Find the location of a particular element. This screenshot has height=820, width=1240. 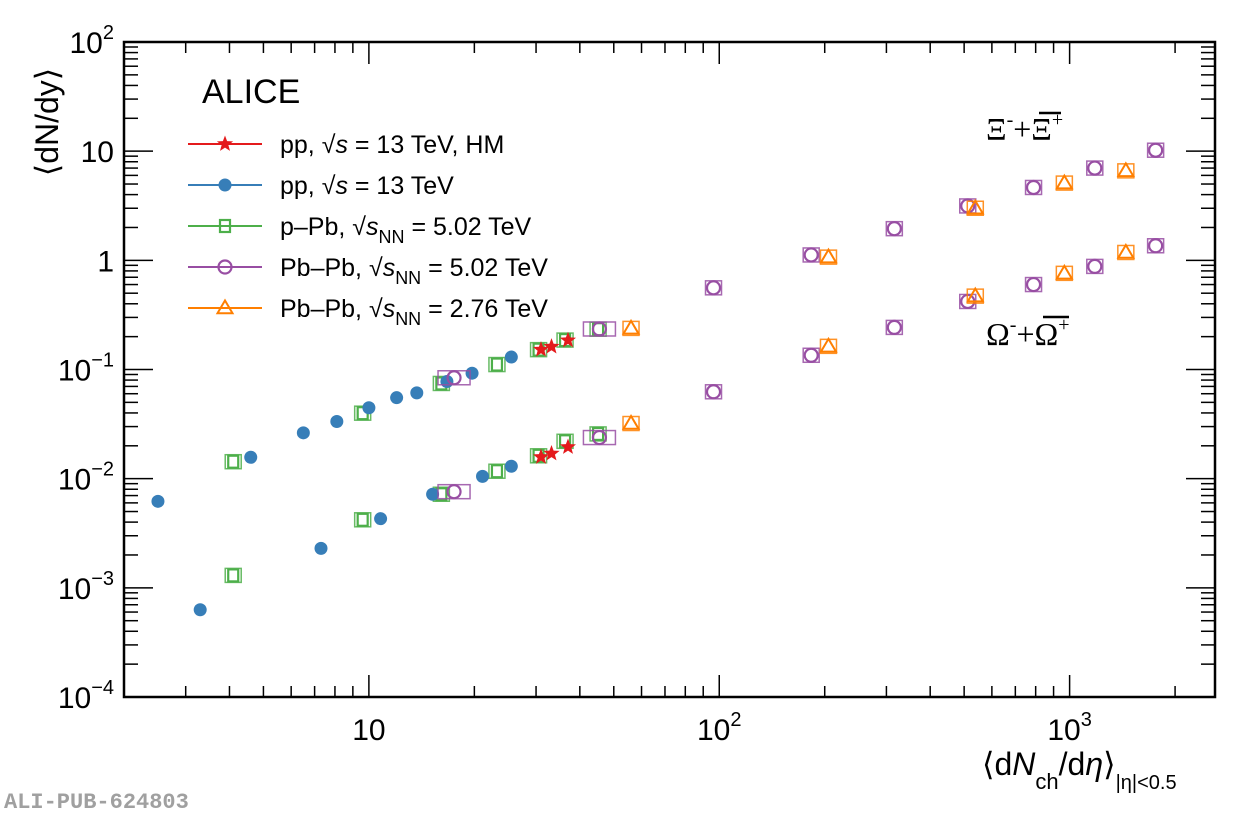

x-tick-labels: 10 10² 10³ is located at coordinates (722, 728).